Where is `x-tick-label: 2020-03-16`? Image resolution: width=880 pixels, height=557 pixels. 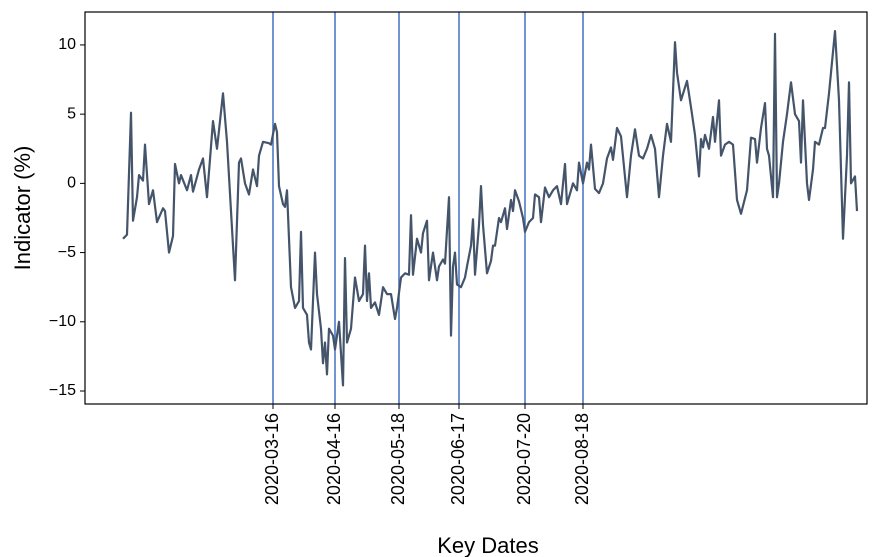
x-tick-label: 2020-03-16 is located at coordinates (272, 459).